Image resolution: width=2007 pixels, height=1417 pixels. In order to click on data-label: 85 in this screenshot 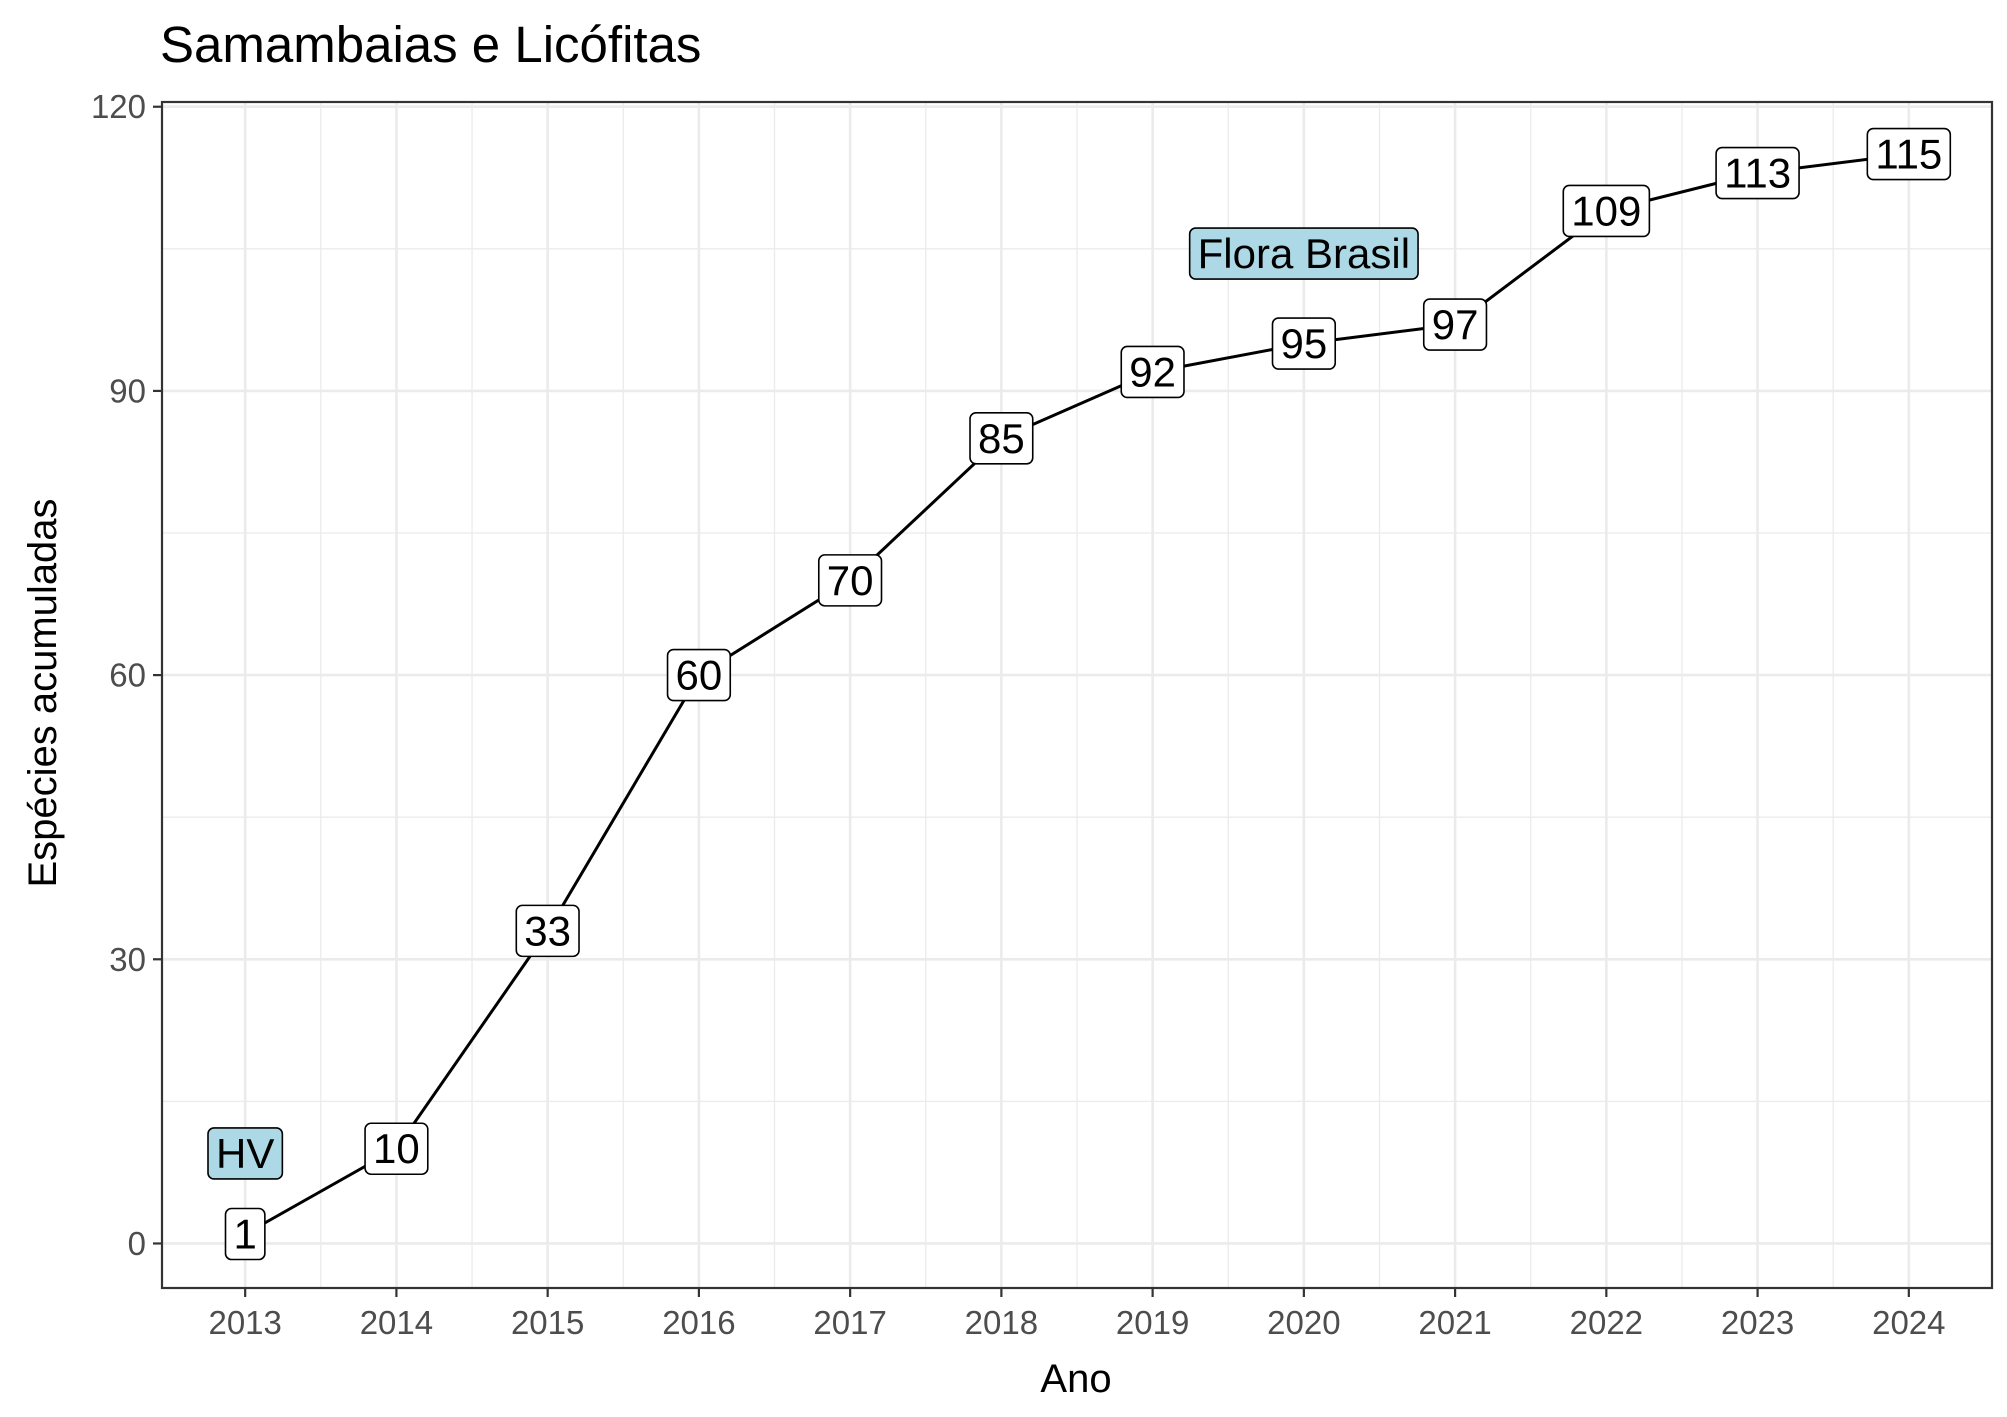, I will do `click(1001, 438)`.